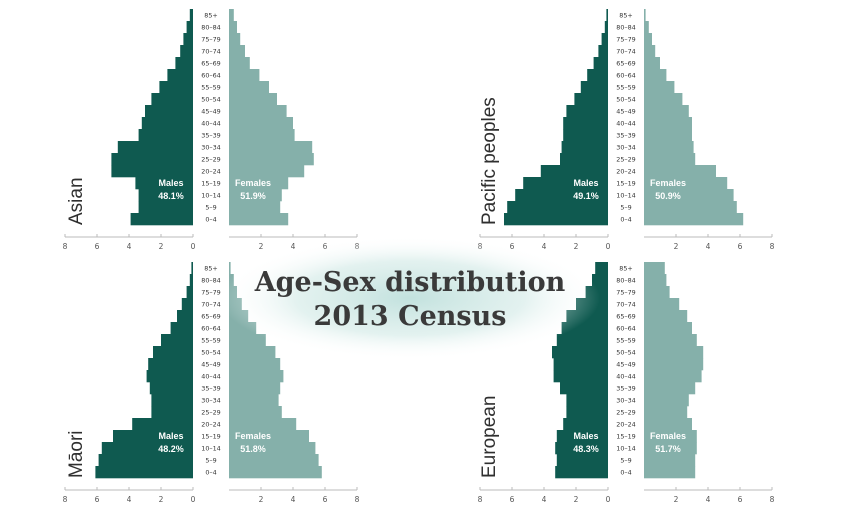 The image size is (850, 510). Describe the element at coordinates (625, 461) in the screenshot. I see `age-group-label: 5–9` at that location.